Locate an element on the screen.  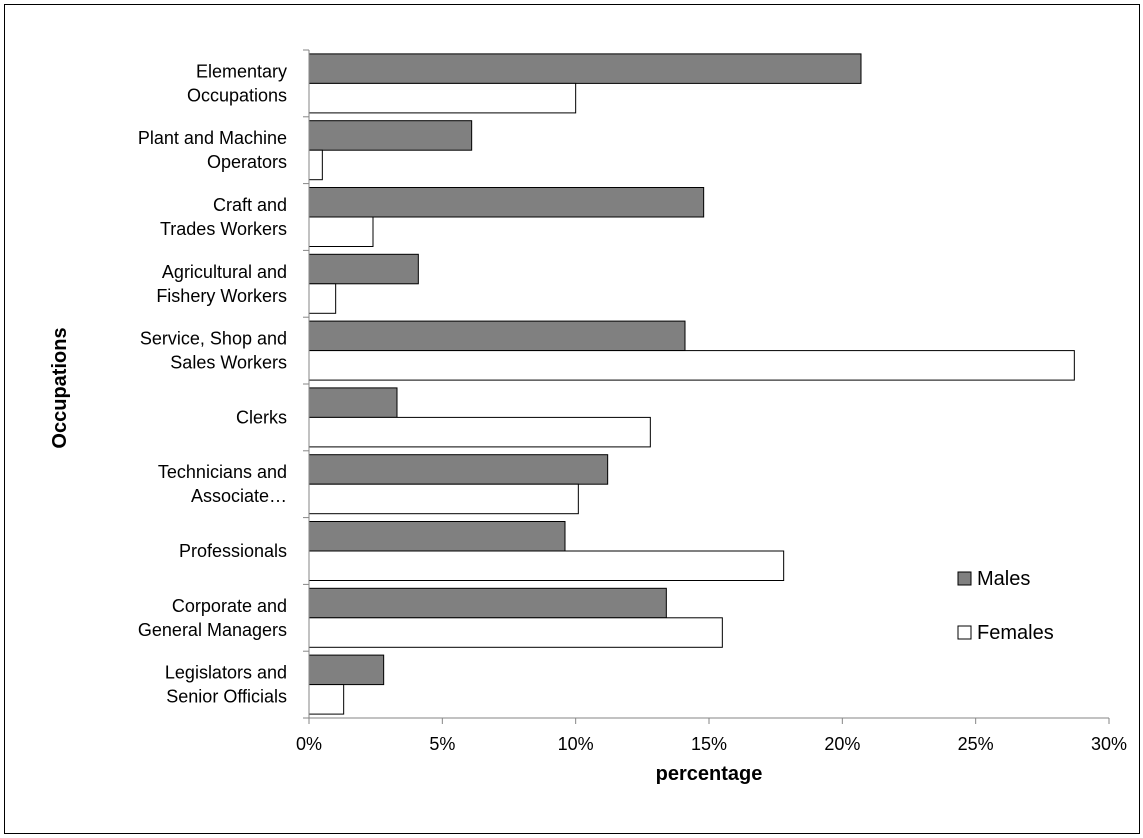
legend: Males Females is located at coordinates (1005, 606).